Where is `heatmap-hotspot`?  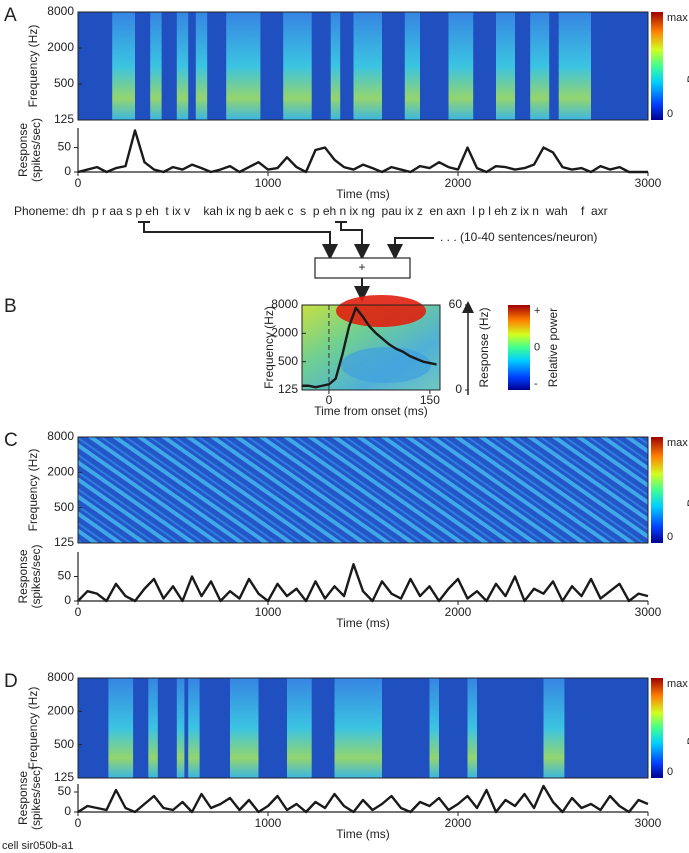
heatmap-hotspot is located at coordinates (381, 311).